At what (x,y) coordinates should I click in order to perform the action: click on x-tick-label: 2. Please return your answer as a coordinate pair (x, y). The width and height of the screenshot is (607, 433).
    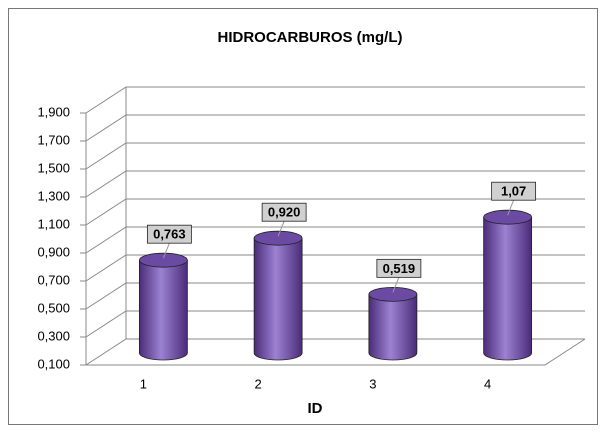
    Looking at the image, I should click on (258, 383).